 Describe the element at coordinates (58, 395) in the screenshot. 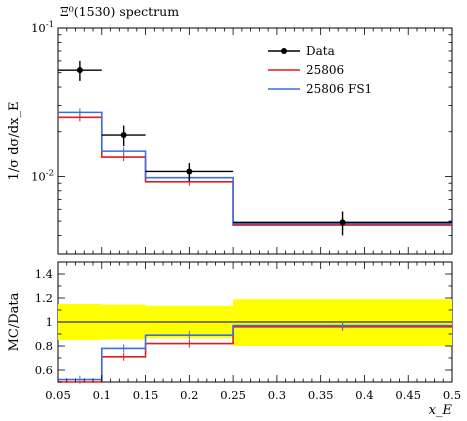

I see `x-tick-label: 0.05` at that location.